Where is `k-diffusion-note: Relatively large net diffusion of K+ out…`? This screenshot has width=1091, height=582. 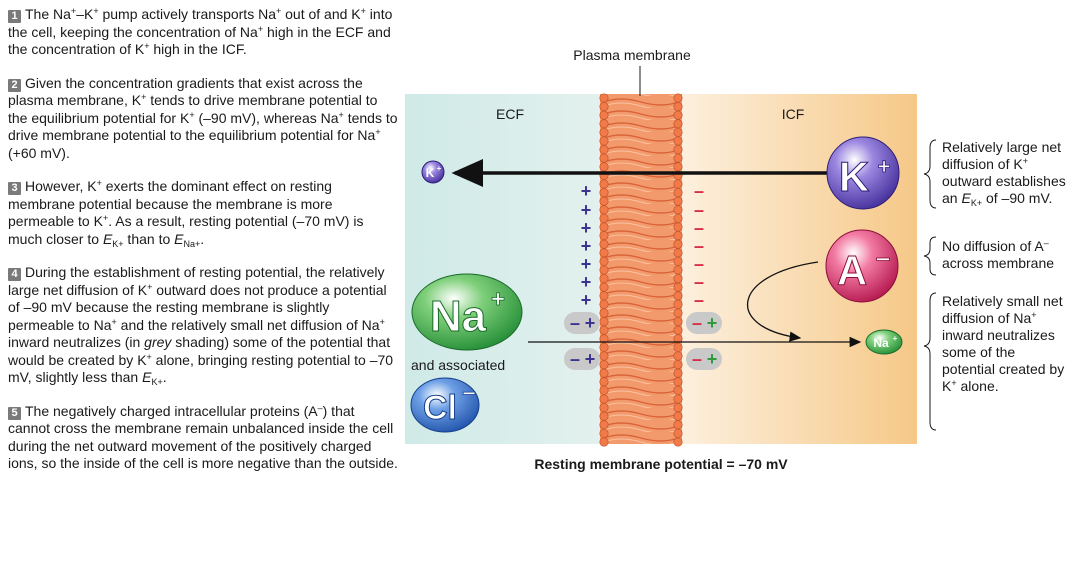 k-diffusion-note: Relatively large net diffusion of K+ out… is located at coordinates (1004, 173).